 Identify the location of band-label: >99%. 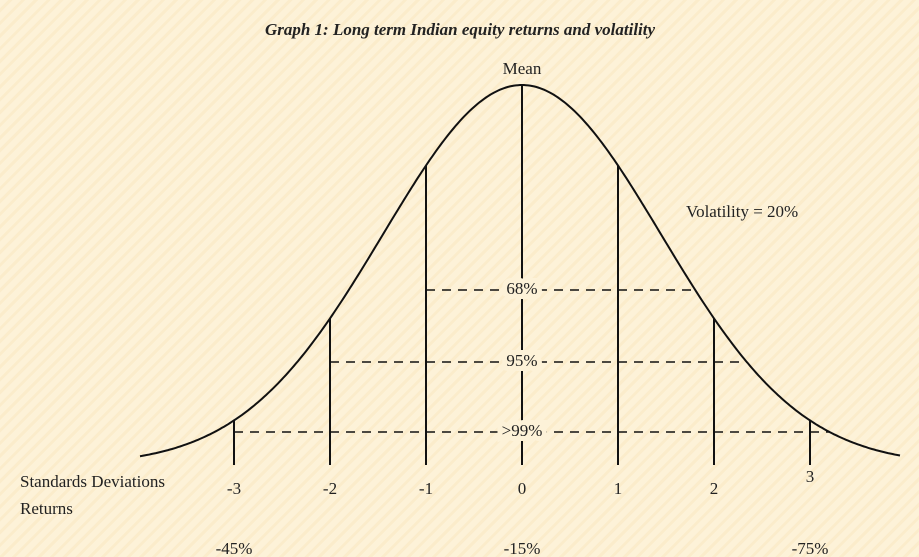
(522, 430).